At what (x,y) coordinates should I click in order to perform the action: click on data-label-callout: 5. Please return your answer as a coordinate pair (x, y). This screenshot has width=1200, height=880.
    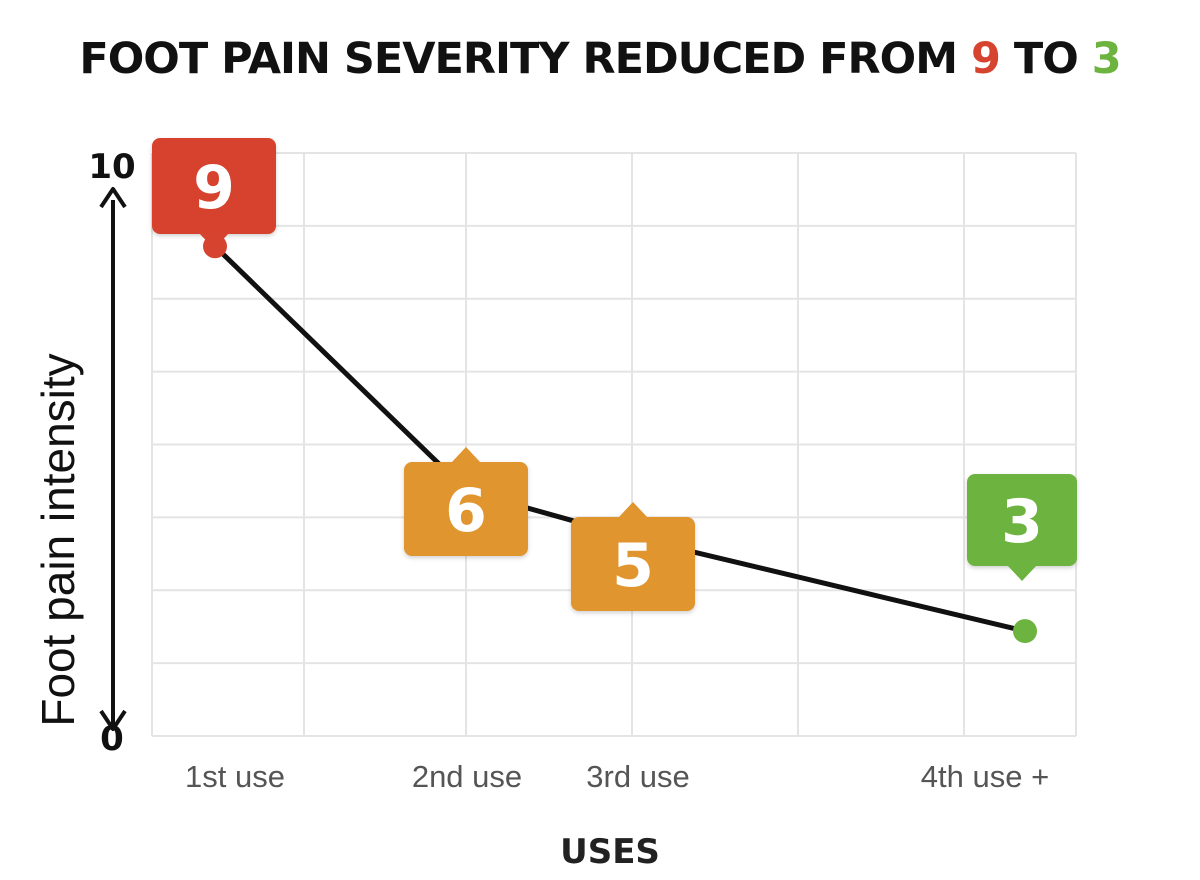
    Looking at the image, I should click on (633, 556).